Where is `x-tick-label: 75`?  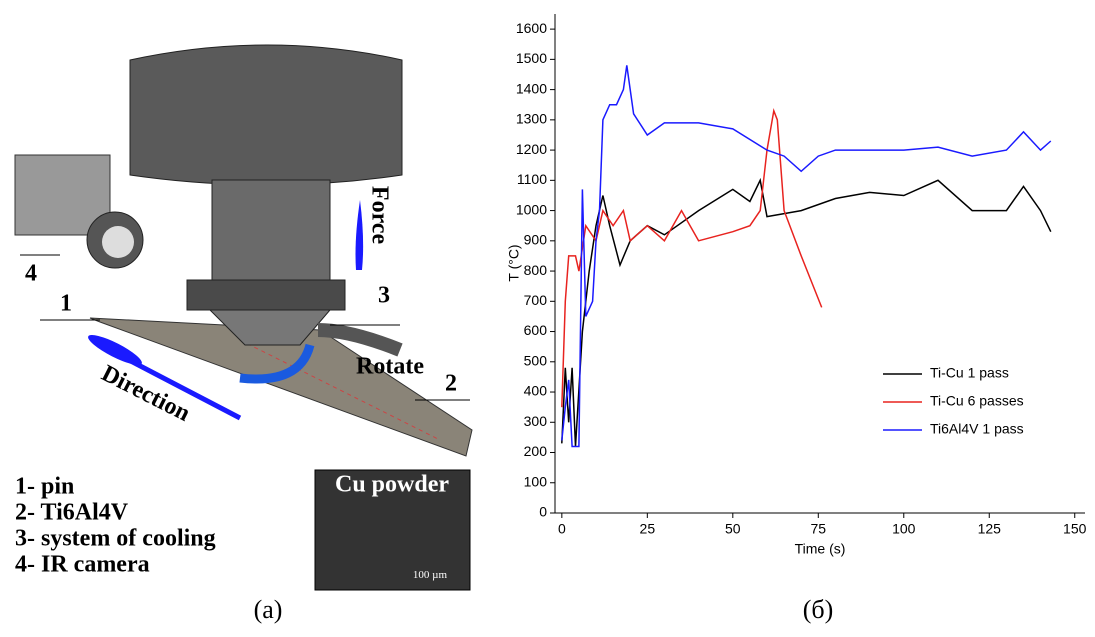
x-tick-label: 75 is located at coordinates (819, 529).